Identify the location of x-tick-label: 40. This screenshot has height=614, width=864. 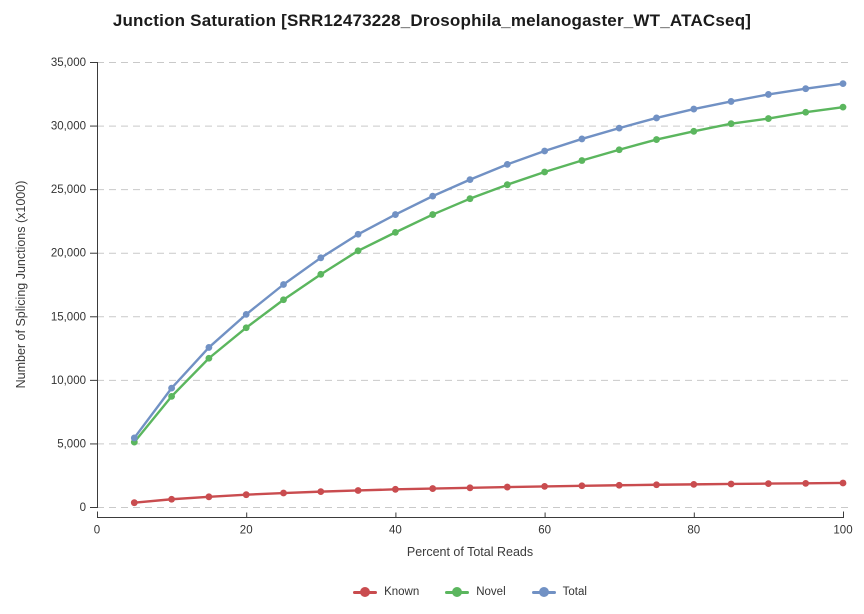
(395, 531).